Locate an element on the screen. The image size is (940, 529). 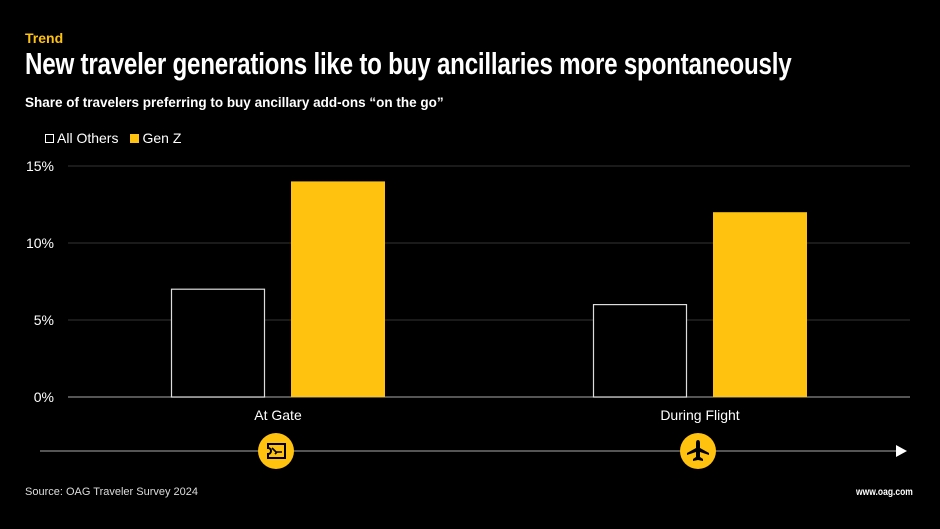
legend-swatch-all-others is located at coordinates (49, 138).